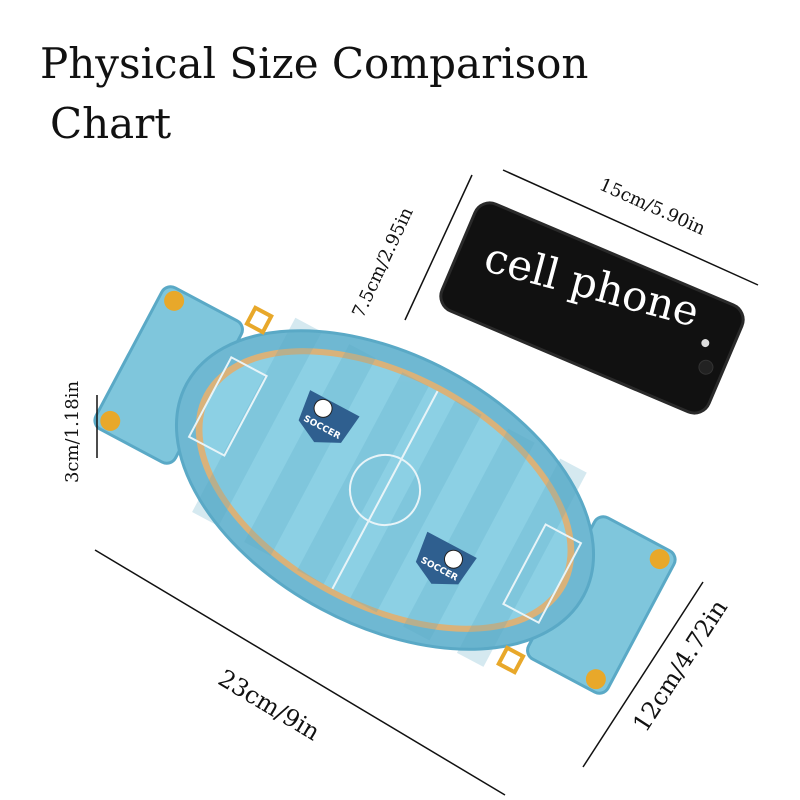 This screenshot has width=800, height=800. Describe the element at coordinates (652, 207) in the screenshot. I see `phone-length-label: 15cm/5.90in` at that location.